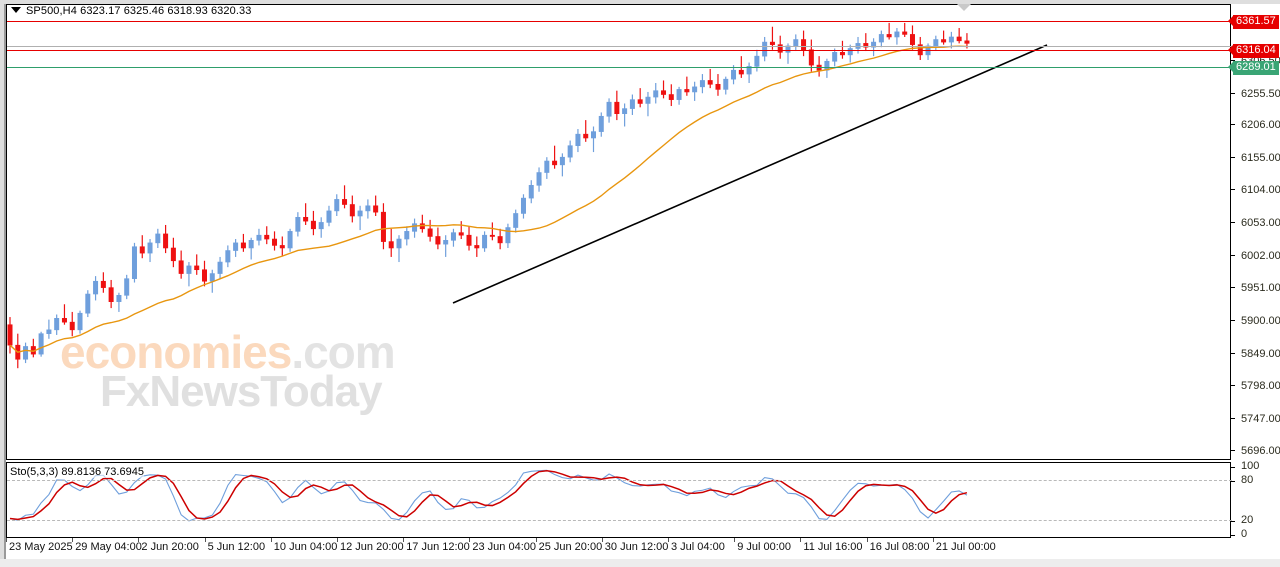  I want to click on time-axis-label: 11 Jul 16:00, so click(833, 547).